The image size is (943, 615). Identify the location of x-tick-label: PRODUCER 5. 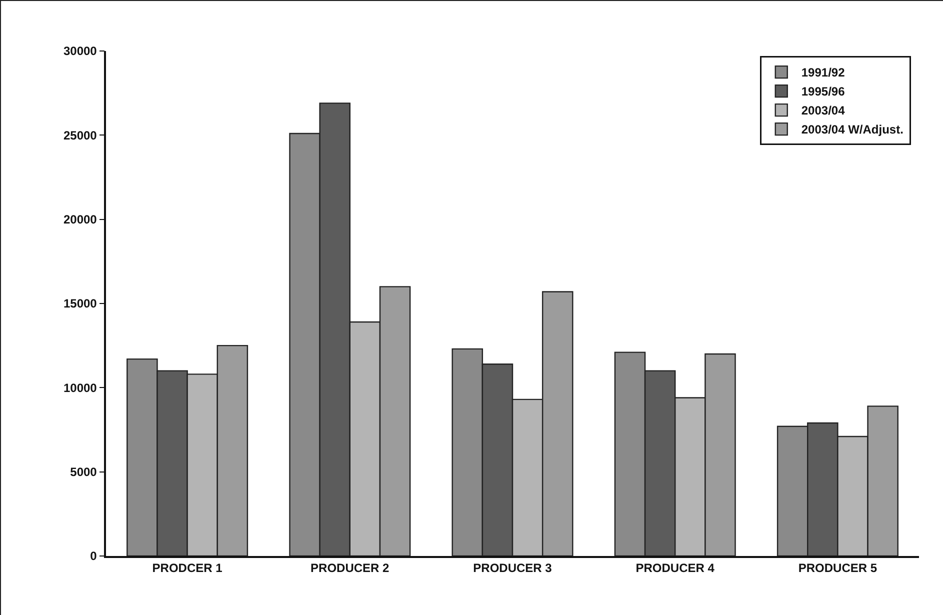
(838, 568).